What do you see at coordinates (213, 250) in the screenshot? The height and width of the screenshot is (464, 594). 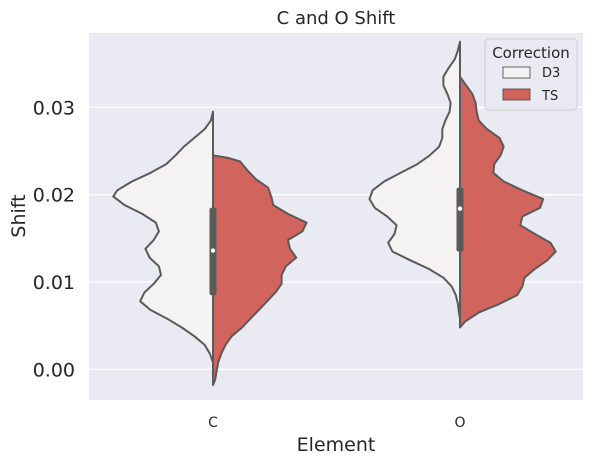 I see `median-dot-c` at bounding box center [213, 250].